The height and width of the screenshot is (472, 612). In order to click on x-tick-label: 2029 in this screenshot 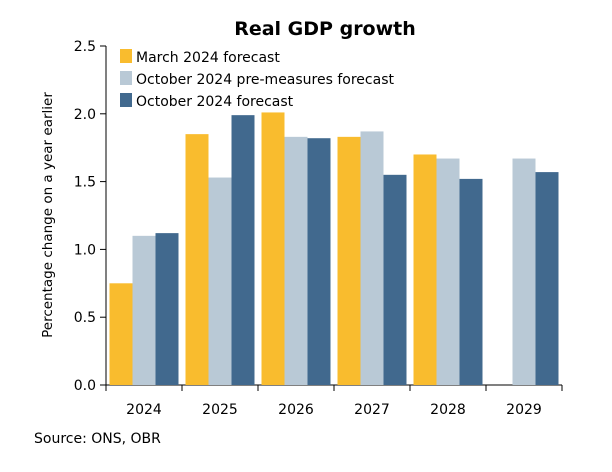, I will do `click(524, 410)`.